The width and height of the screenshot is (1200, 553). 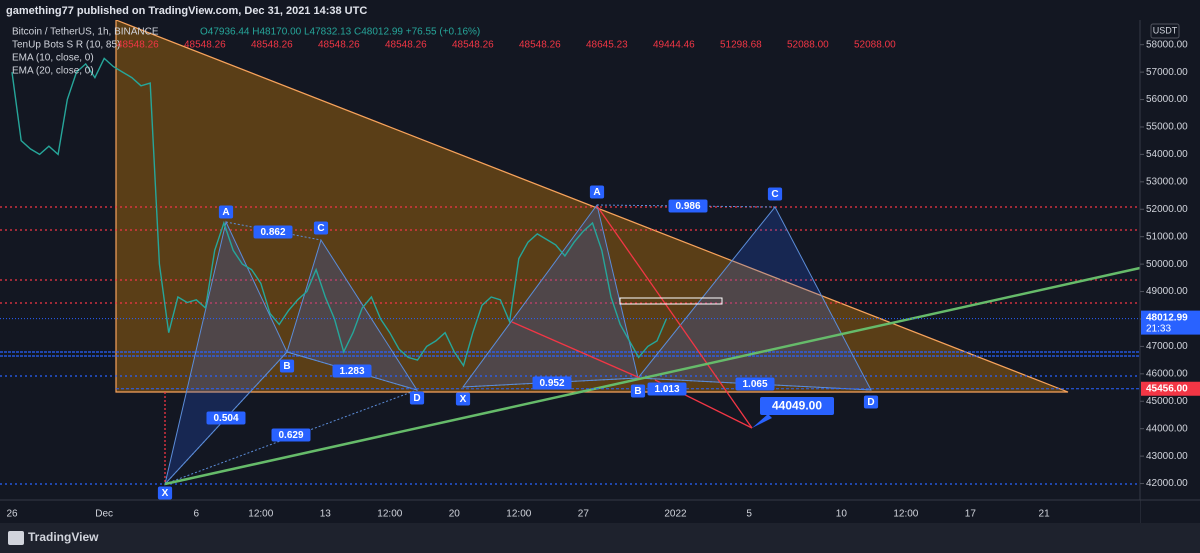 What do you see at coordinates (1158, 328) in the screenshot?
I see `countdown: 21:33` at bounding box center [1158, 328].